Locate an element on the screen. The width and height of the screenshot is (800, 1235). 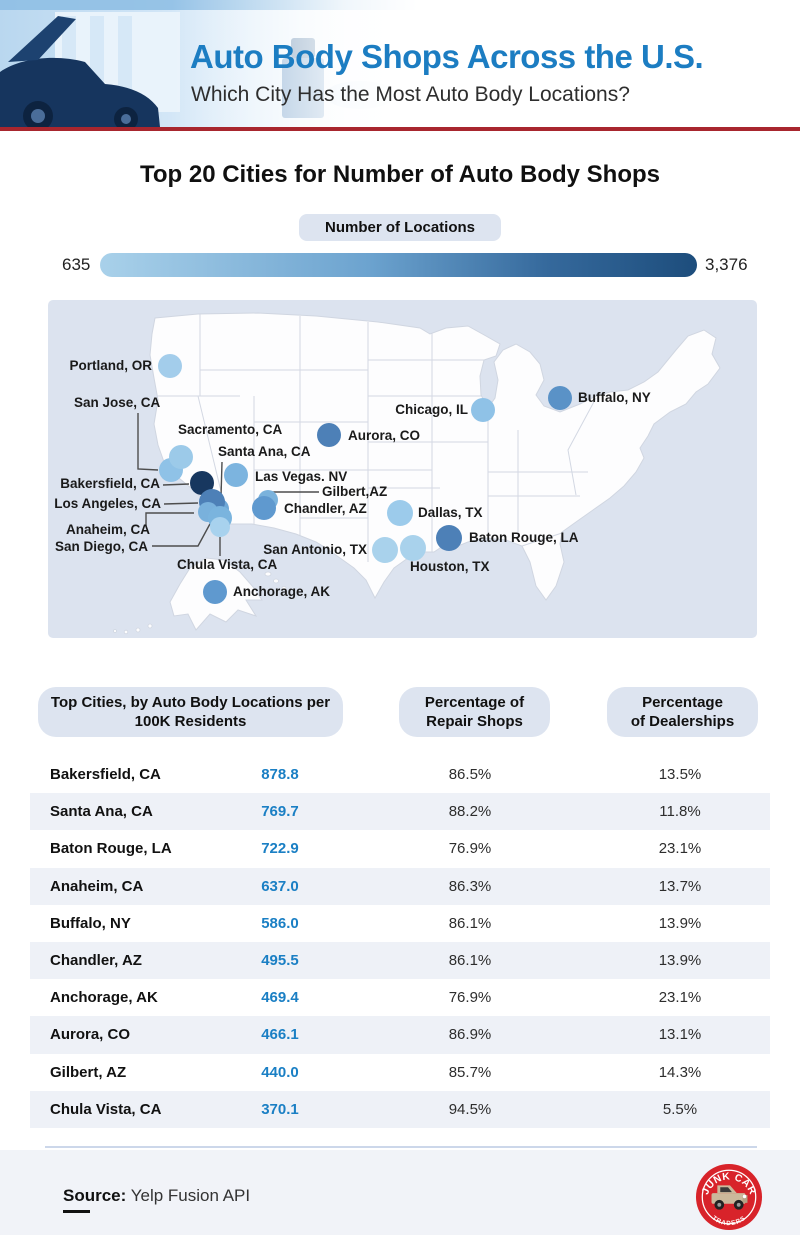
city-name: Aurora, CO is located at coordinates (90, 1035).